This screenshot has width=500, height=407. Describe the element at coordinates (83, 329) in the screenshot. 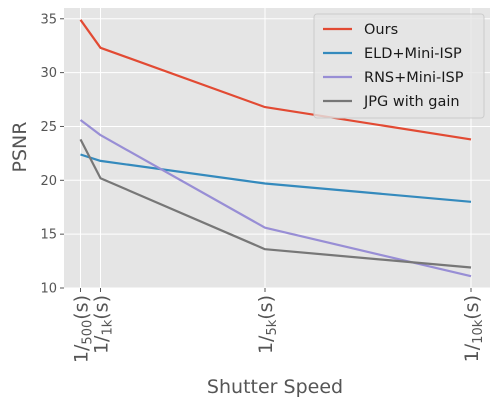

I see `x-tick-label: 1/500(s)` at that location.